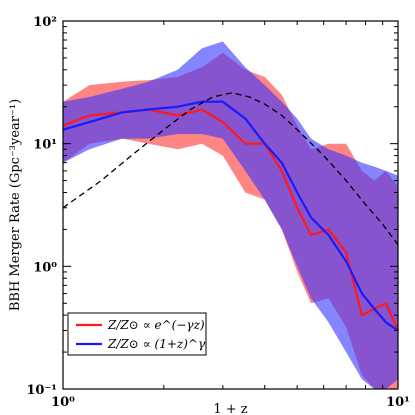  I want to click on legend-label-powerlaw: Z/Z⊙ ∝ (1+z)^γ, so click(156, 344).